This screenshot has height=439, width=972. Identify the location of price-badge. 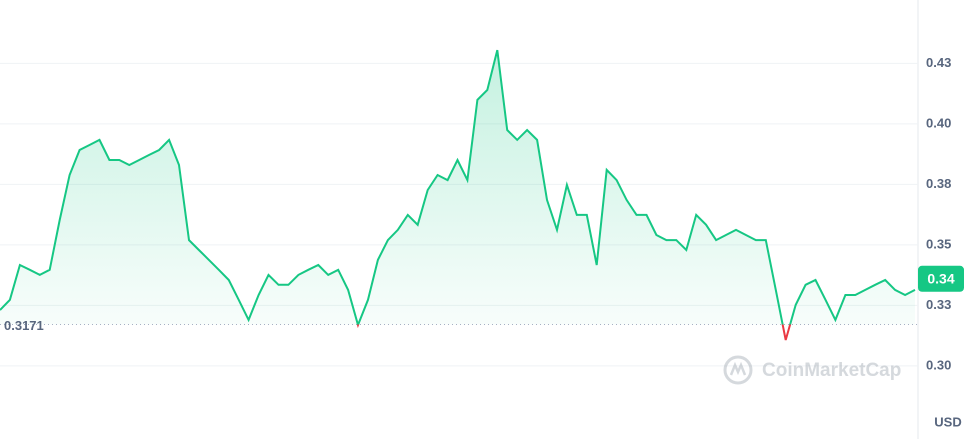
(941, 278).